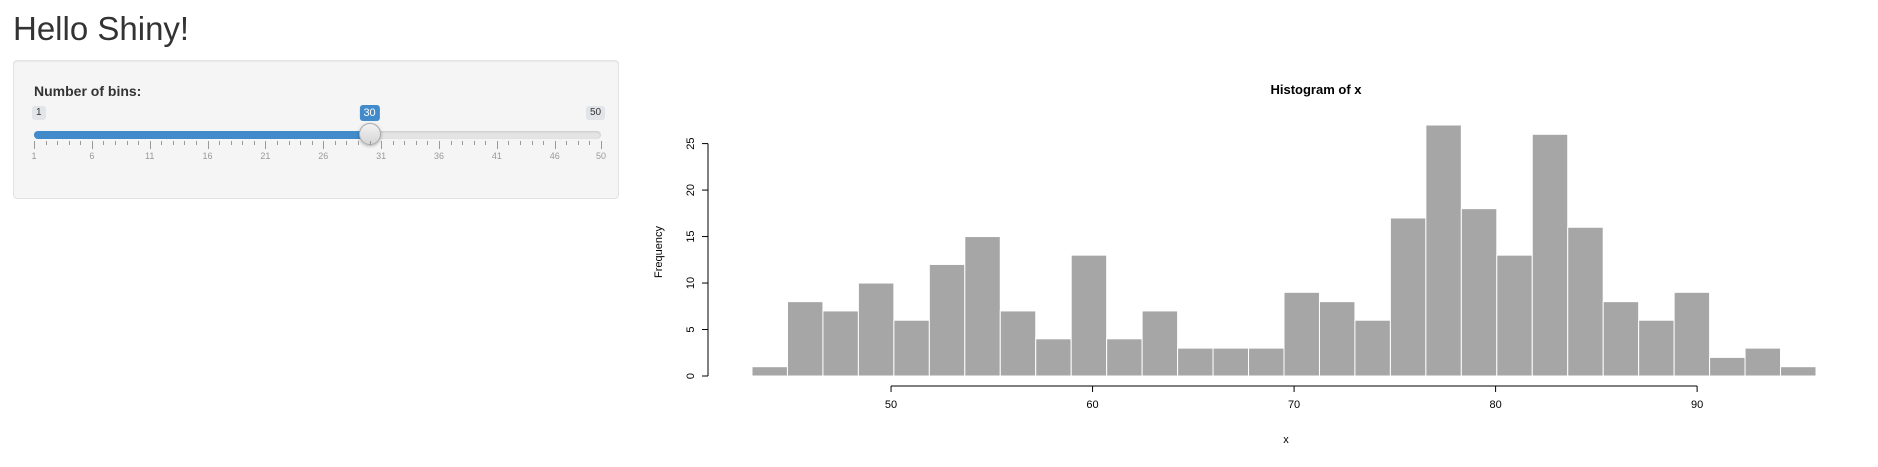 This screenshot has width=1878, height=467. I want to click on bins-slider-track, so click(317, 135).